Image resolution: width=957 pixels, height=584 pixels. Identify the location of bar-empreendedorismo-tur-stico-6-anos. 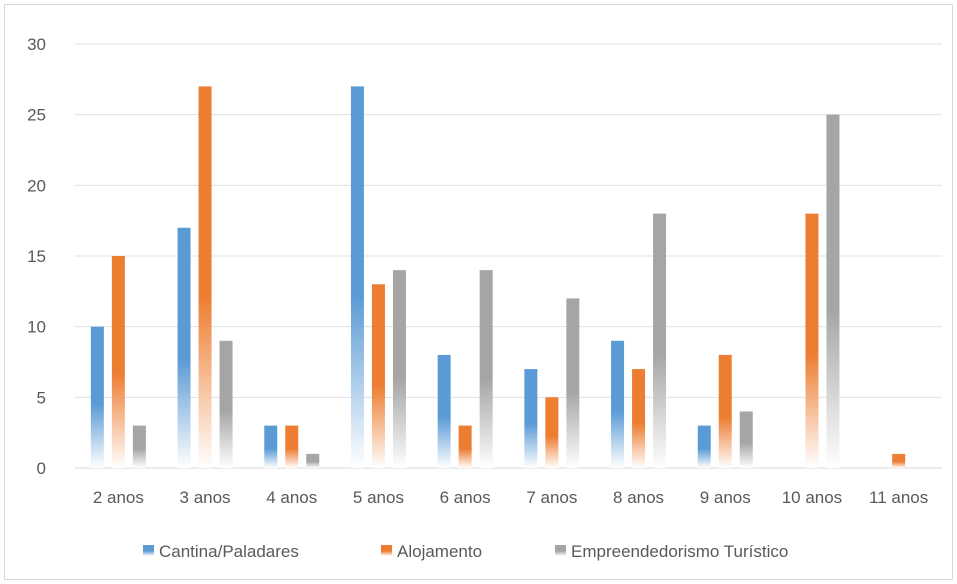
(486, 369).